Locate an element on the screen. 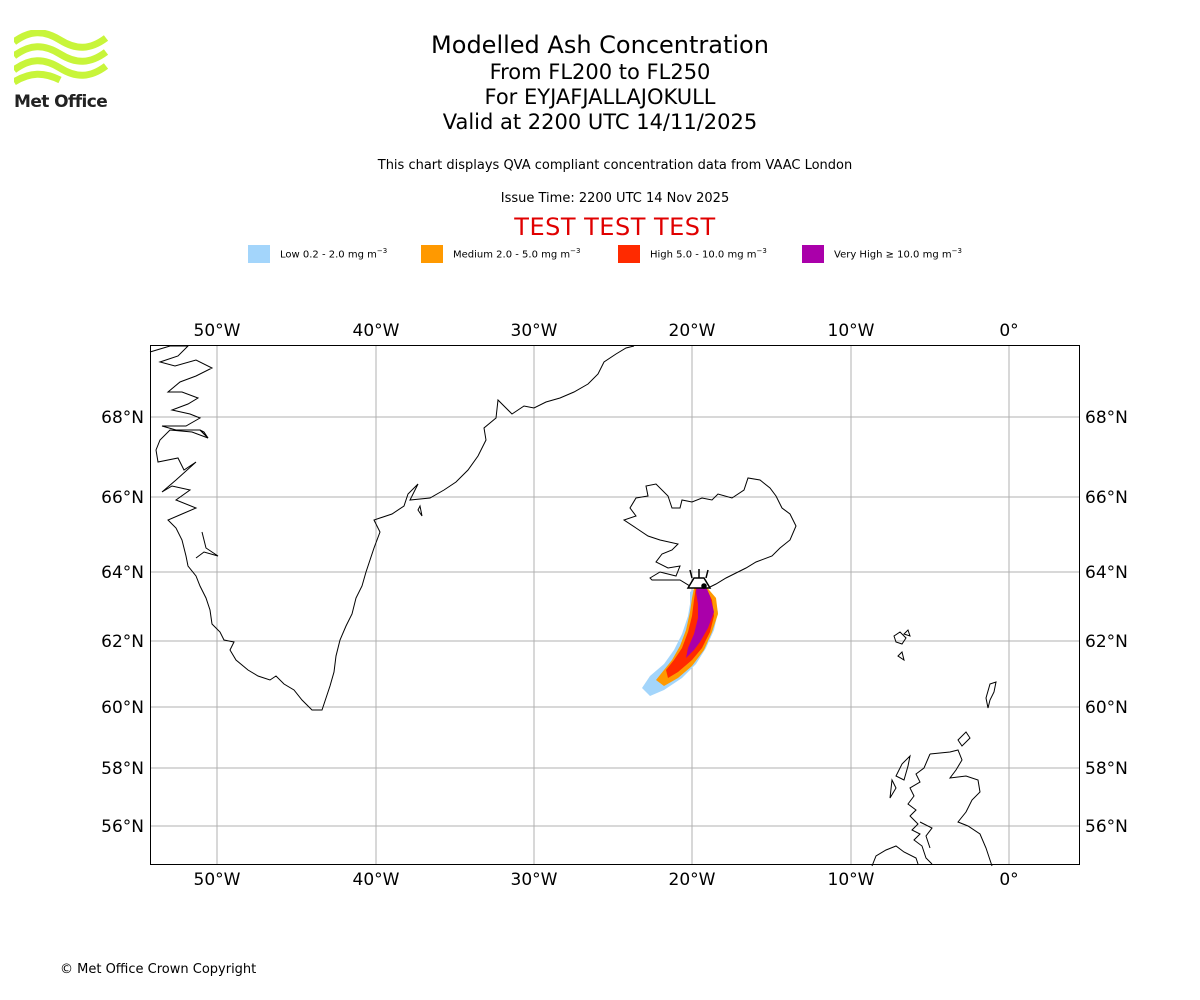  ash-plume-very-high is located at coordinates (700, 619).